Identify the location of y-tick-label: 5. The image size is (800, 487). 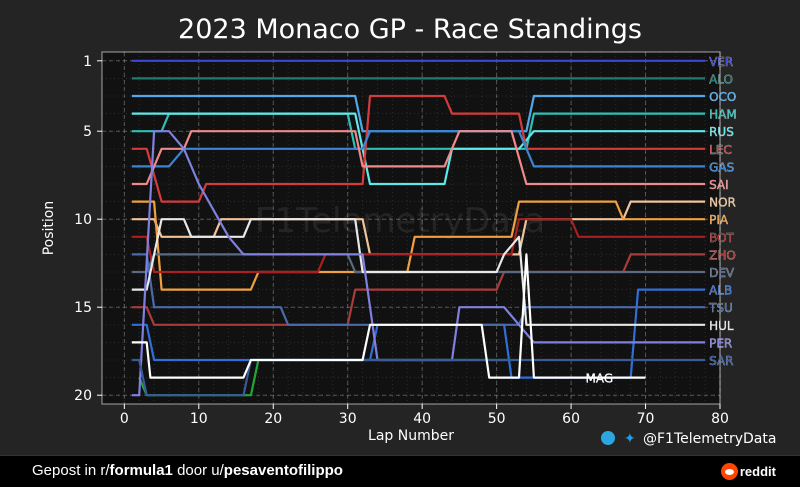
(87, 132).